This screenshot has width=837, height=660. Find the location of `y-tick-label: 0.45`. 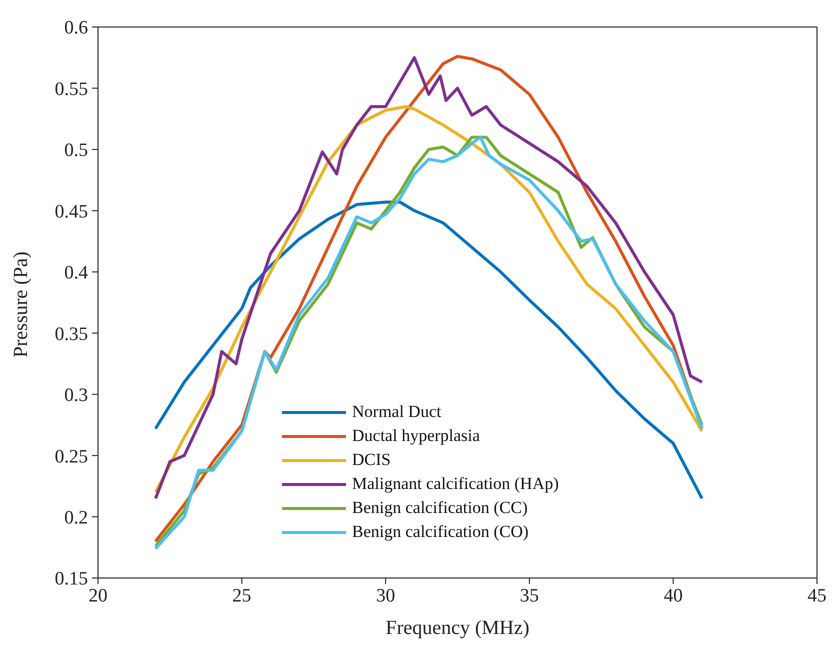

y-tick-label: 0.45 is located at coordinates (71, 211).